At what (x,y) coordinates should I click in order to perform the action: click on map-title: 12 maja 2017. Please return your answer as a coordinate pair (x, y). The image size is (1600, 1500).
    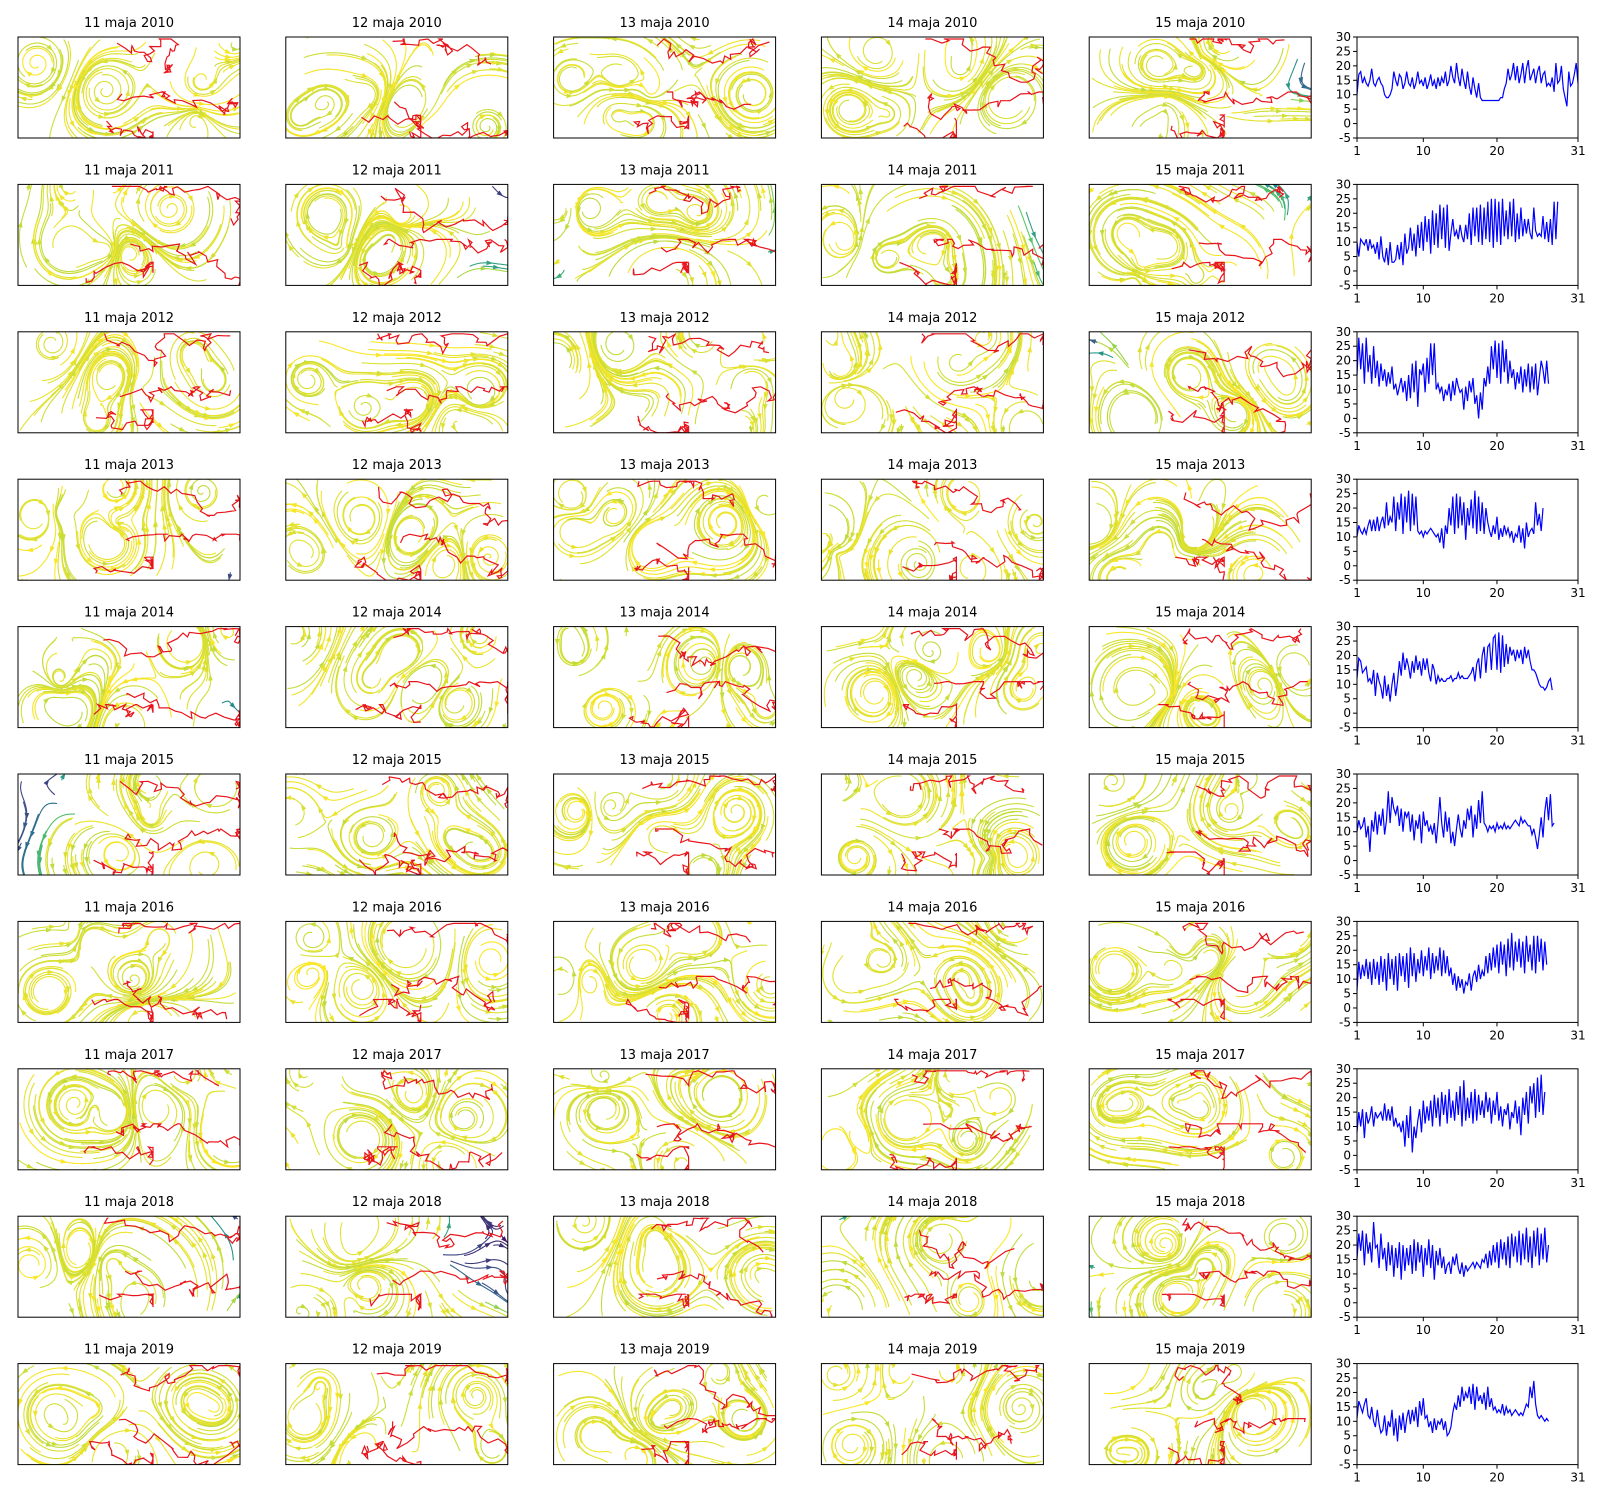
    Looking at the image, I should click on (397, 1055).